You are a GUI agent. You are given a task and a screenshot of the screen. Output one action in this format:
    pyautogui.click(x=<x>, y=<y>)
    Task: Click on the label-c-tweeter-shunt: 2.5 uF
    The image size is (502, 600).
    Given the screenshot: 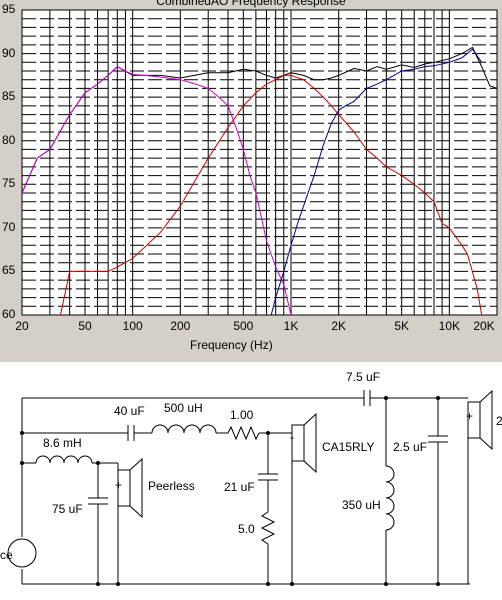 What is the action you would take?
    pyautogui.click(x=410, y=447)
    